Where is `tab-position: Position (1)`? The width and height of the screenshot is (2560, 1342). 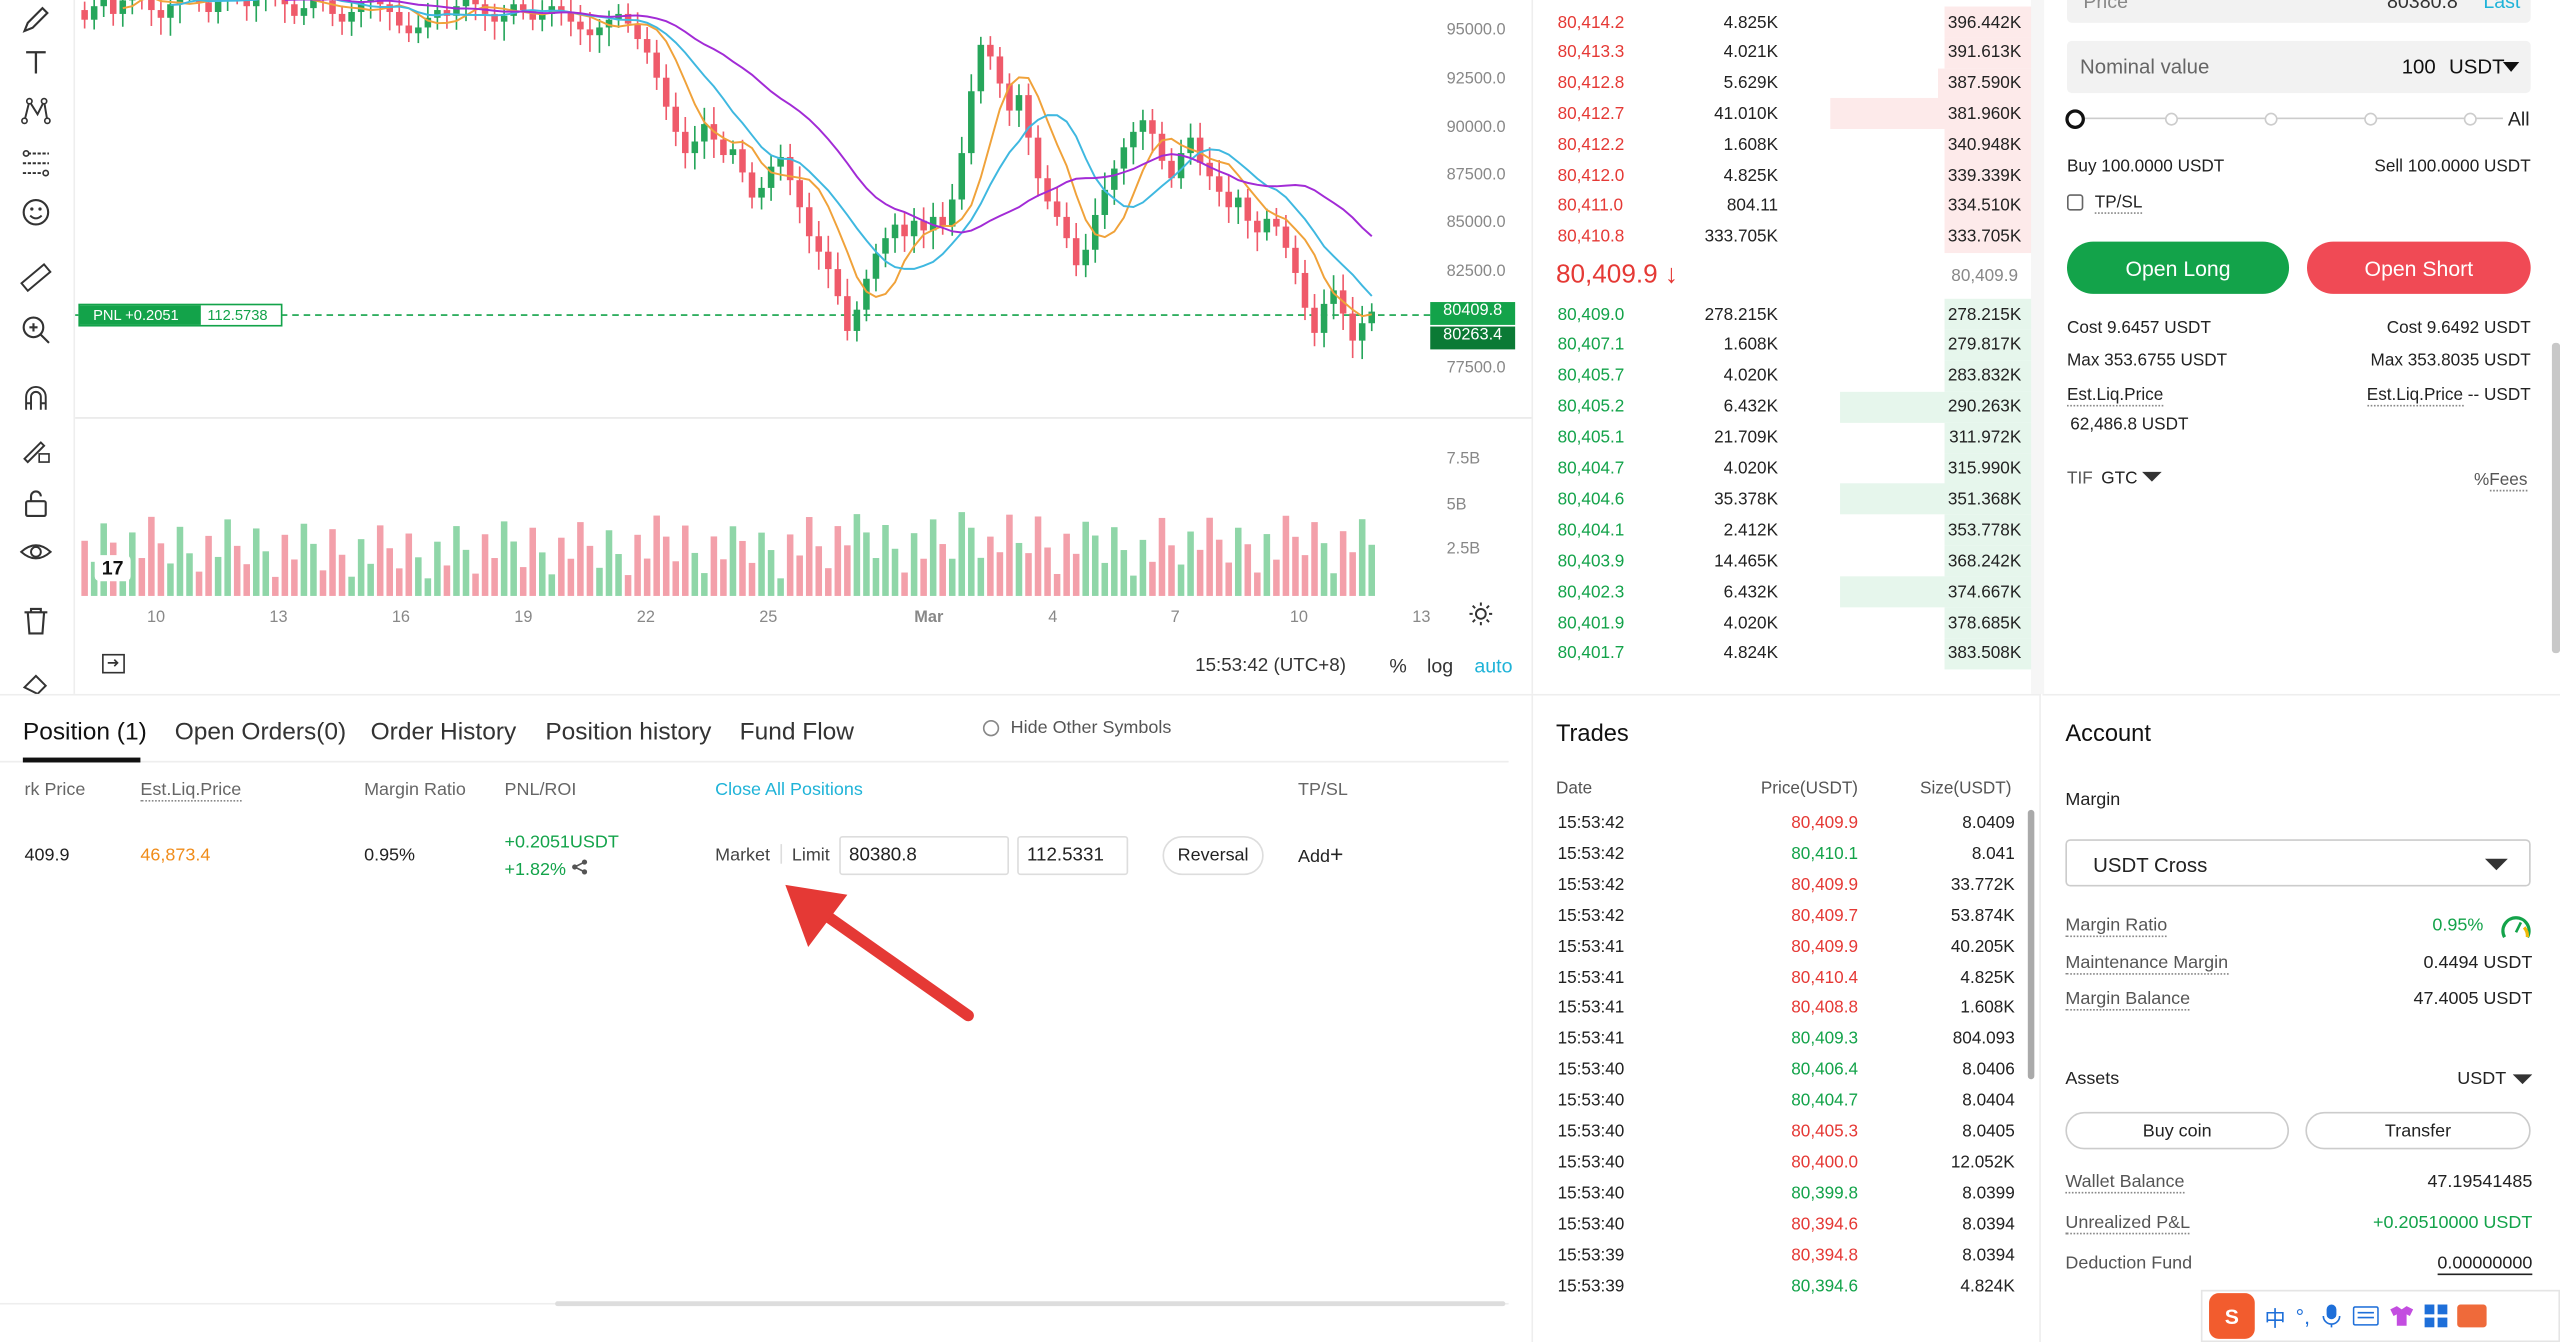
tab-position: Position (1) is located at coordinates (84, 732).